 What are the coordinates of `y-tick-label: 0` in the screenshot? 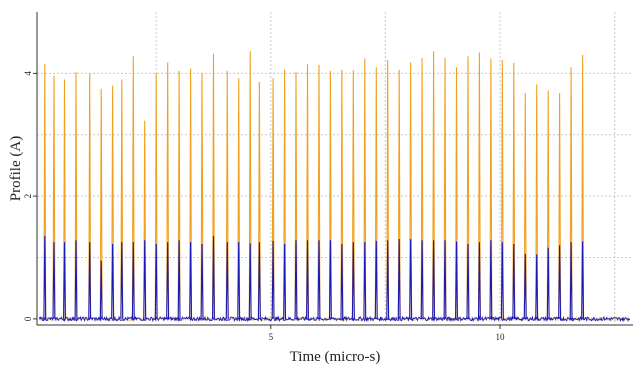 It's located at (28, 318).